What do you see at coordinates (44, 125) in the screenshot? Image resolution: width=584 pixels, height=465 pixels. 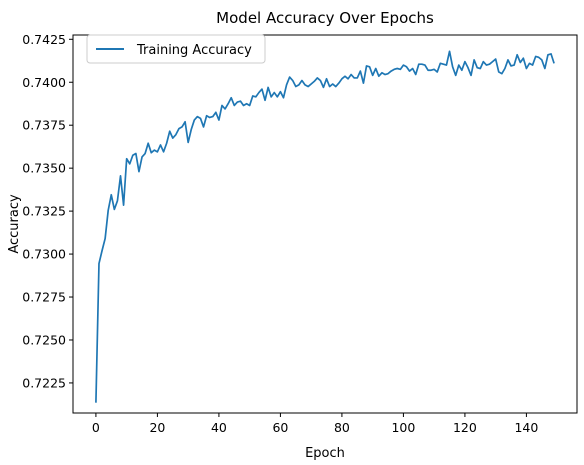 I see `y-tick-label: 0.7375` at bounding box center [44, 125].